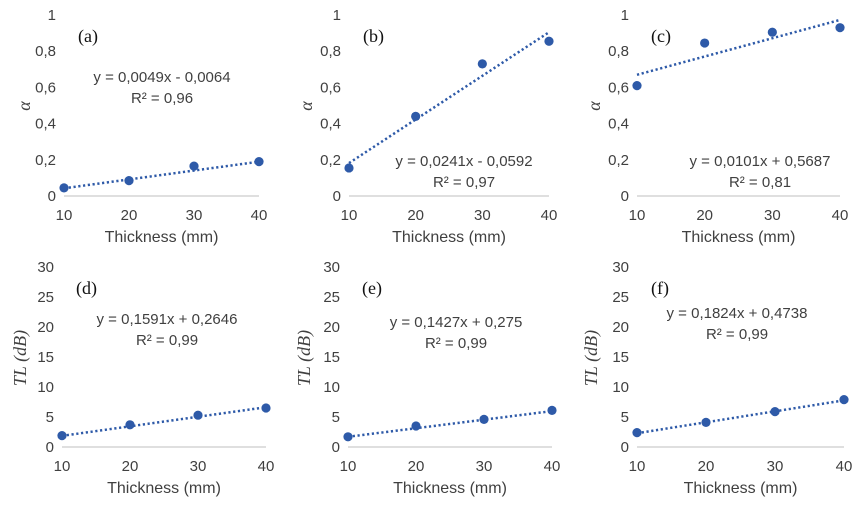 The height and width of the screenshot is (508, 853). I want to click on trendline-equation: y = 0,1591x + 0,2646, so click(167, 319).